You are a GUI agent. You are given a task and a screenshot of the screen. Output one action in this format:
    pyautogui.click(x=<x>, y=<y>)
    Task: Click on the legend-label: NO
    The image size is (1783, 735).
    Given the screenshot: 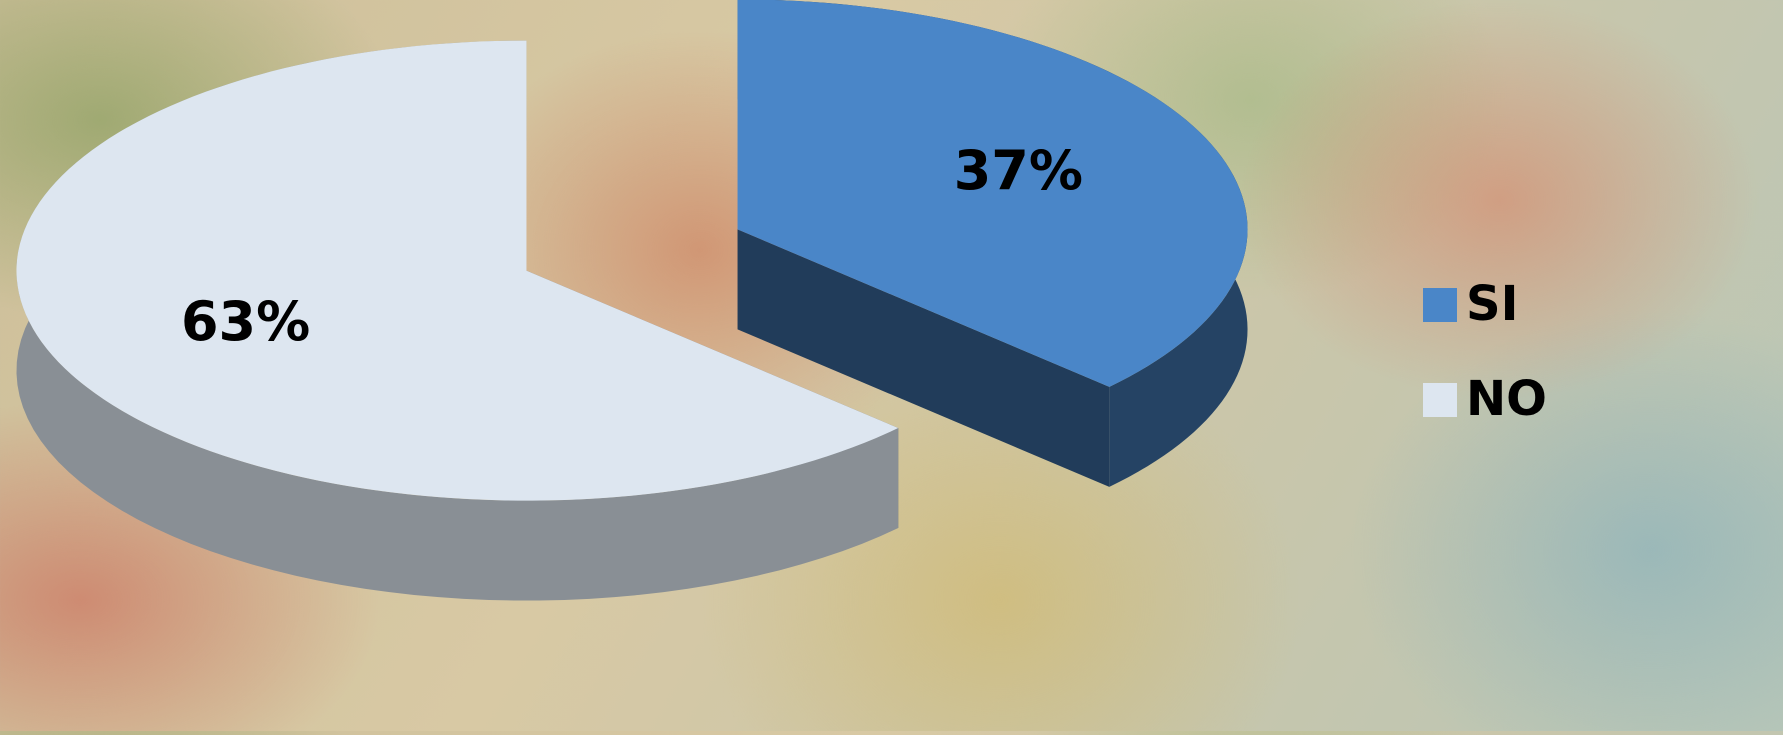 What is the action you would take?
    pyautogui.click(x=1506, y=399)
    